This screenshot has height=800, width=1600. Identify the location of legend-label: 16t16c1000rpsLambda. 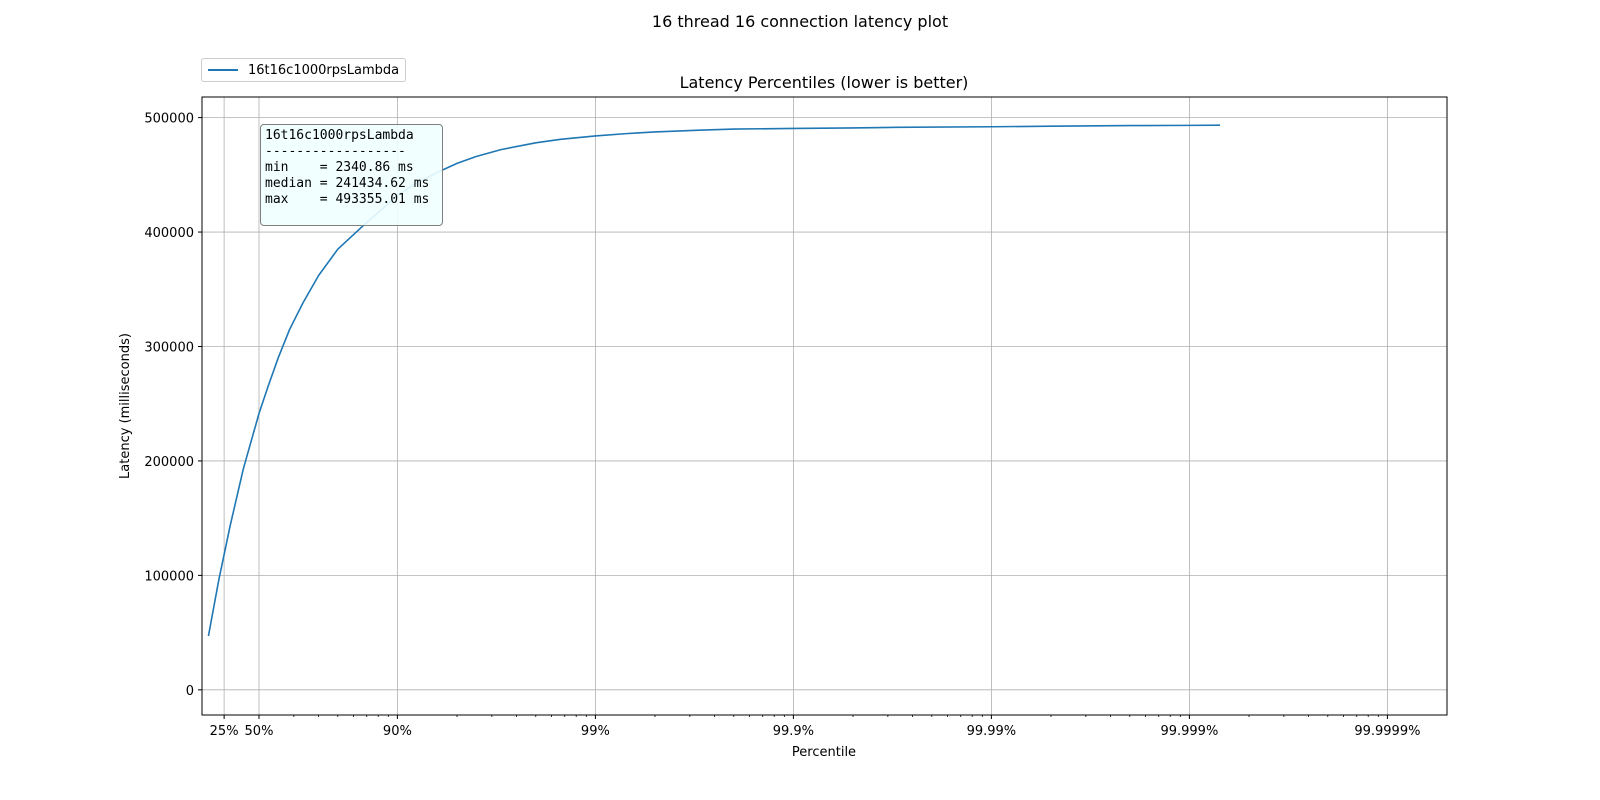
(324, 70).